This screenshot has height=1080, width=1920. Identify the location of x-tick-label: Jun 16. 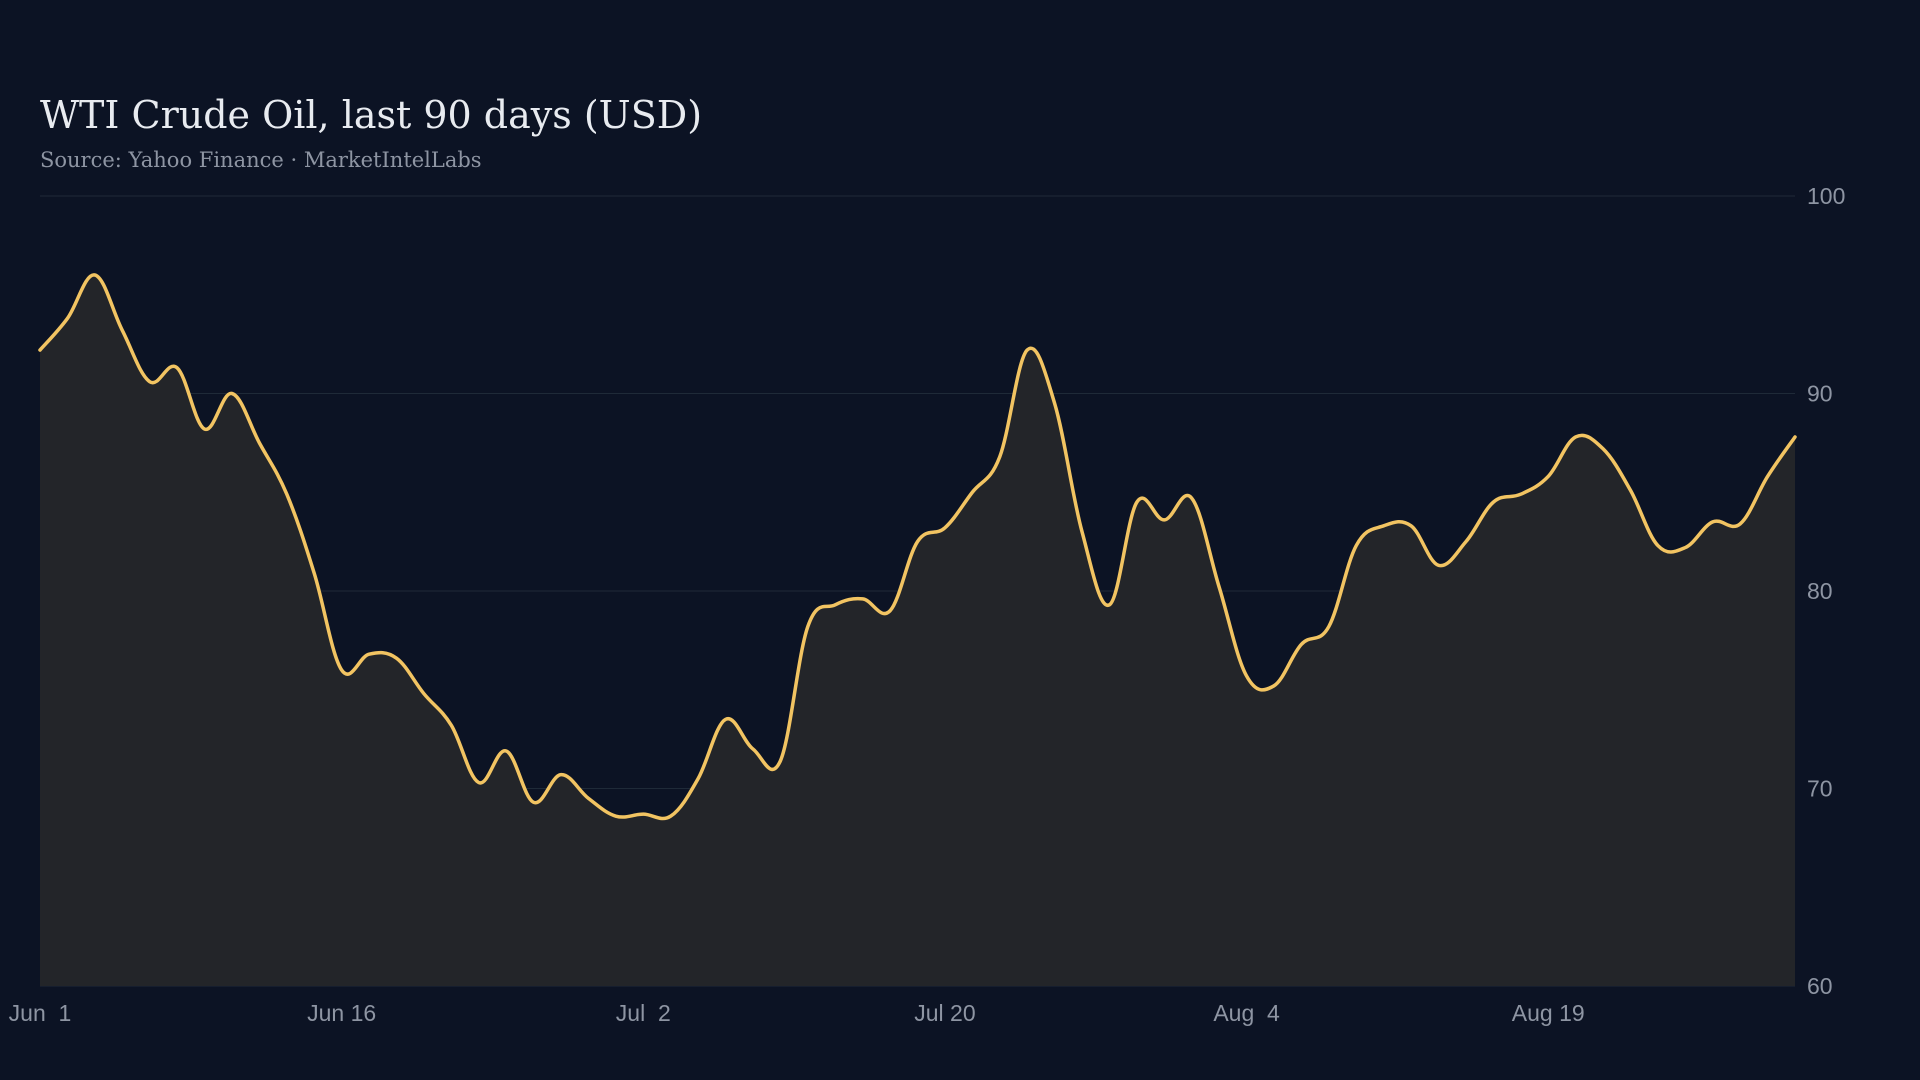
(341, 1013).